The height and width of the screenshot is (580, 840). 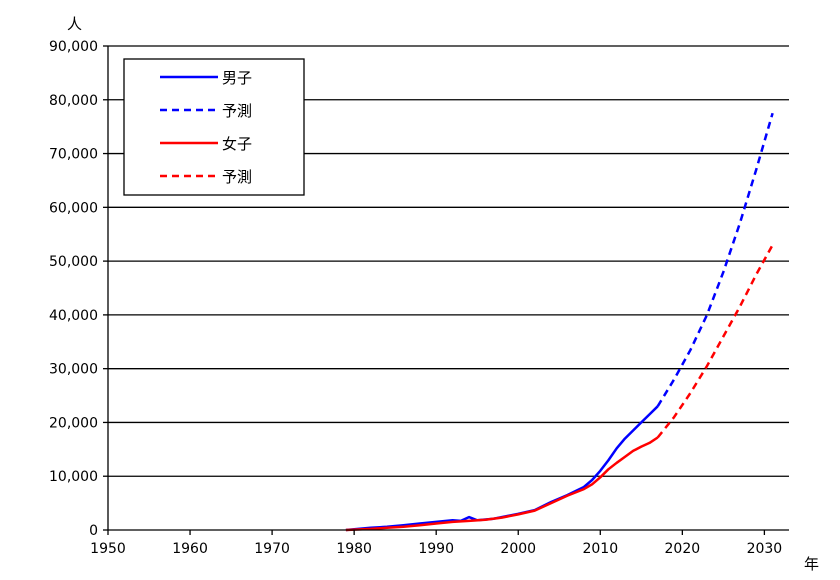 I want to click on y-tick-label-2: 20,000, so click(x=73, y=423).